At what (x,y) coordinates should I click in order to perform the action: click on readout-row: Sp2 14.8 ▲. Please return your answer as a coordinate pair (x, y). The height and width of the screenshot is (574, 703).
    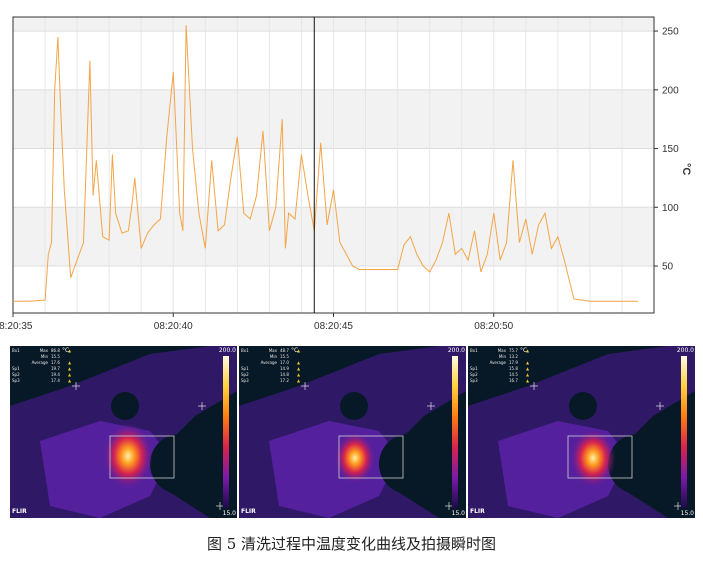
    Looking at the image, I should click on (270, 375).